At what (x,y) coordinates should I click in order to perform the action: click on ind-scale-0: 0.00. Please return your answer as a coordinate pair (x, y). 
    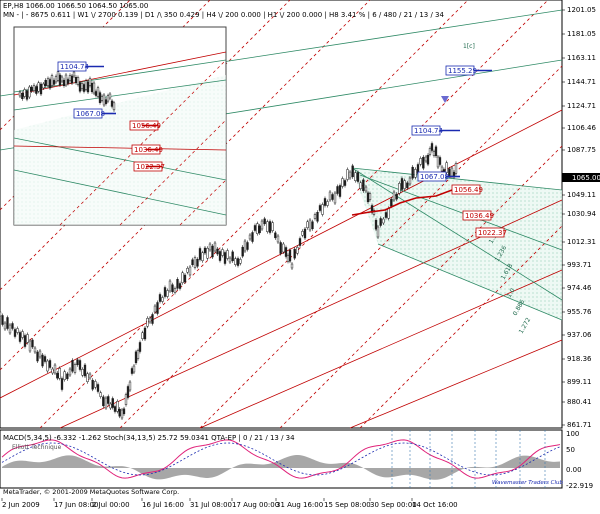
    Looking at the image, I should click on (574, 470).